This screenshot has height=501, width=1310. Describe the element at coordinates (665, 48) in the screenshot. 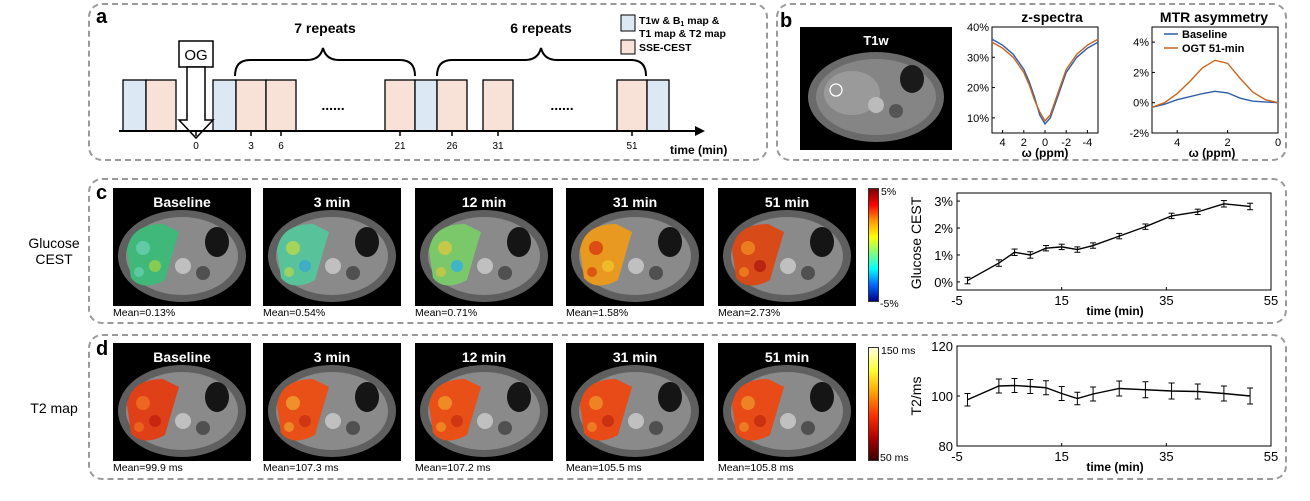

I see `legend-pink-label: SSE-CEST` at that location.